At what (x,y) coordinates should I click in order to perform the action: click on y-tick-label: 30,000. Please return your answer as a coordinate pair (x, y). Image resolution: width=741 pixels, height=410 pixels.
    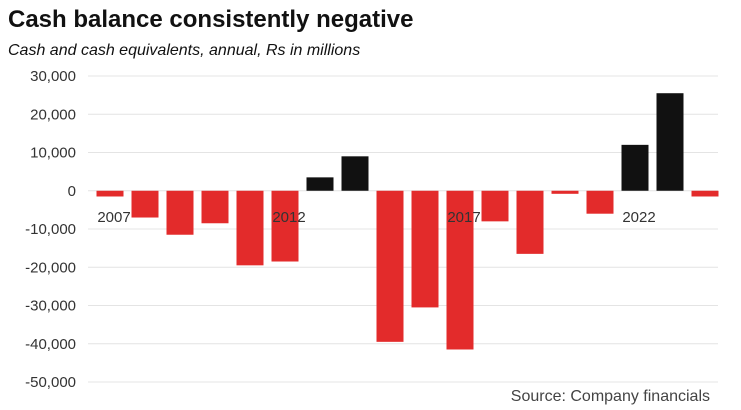
    Looking at the image, I should click on (53, 76).